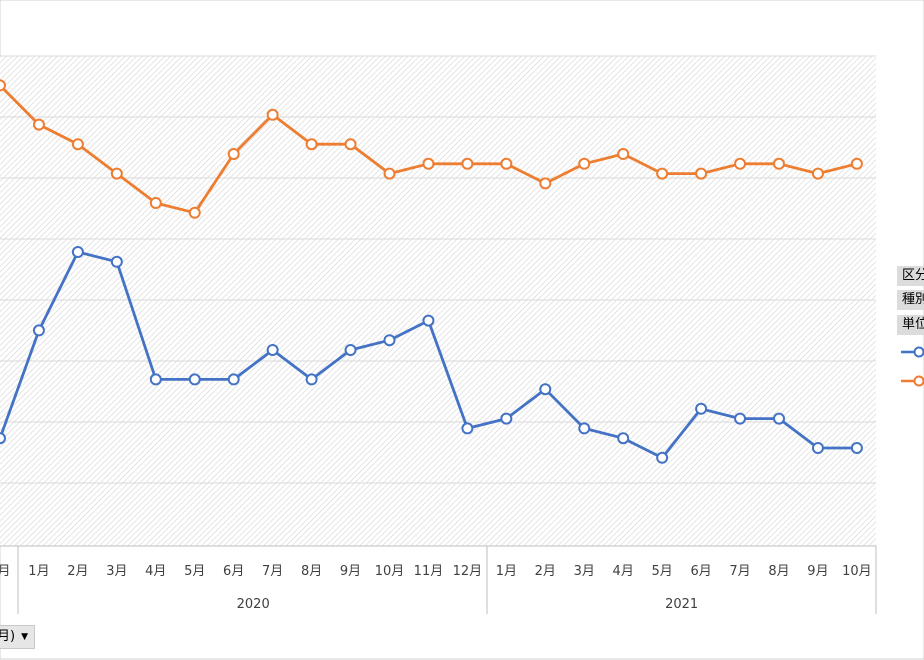 The height and width of the screenshot is (660, 924). What do you see at coordinates (24, 637) in the screenshot?
I see `triangle-down-icon: ▼` at bounding box center [24, 637].